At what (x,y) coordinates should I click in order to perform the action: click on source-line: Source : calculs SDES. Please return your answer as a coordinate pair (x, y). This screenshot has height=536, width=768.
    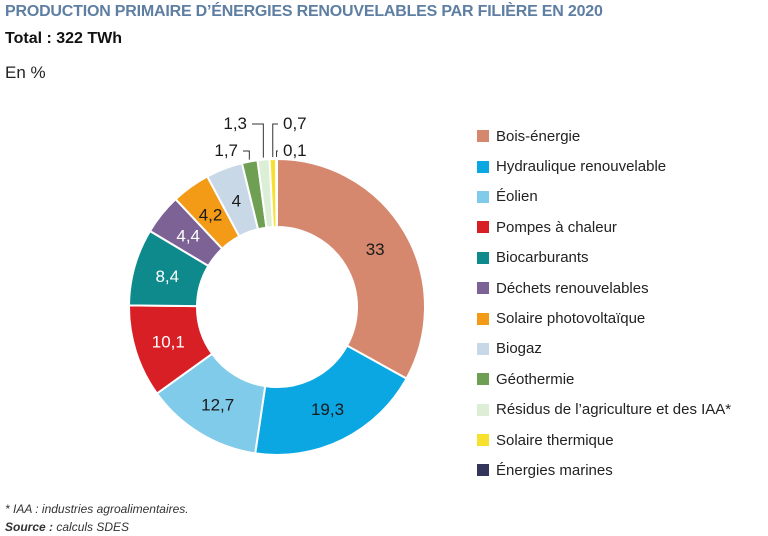
    Looking at the image, I should click on (67, 527).